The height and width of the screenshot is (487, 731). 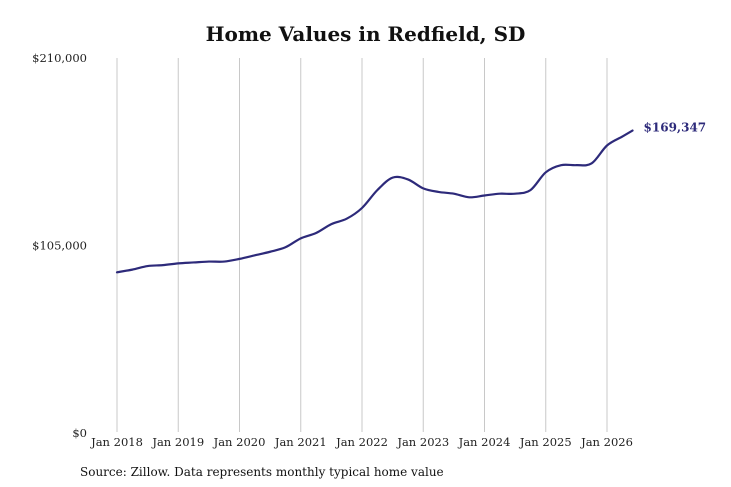 What do you see at coordinates (365, 34) in the screenshot?
I see `chart-title: Home Values in Redfield, SD` at bounding box center [365, 34].